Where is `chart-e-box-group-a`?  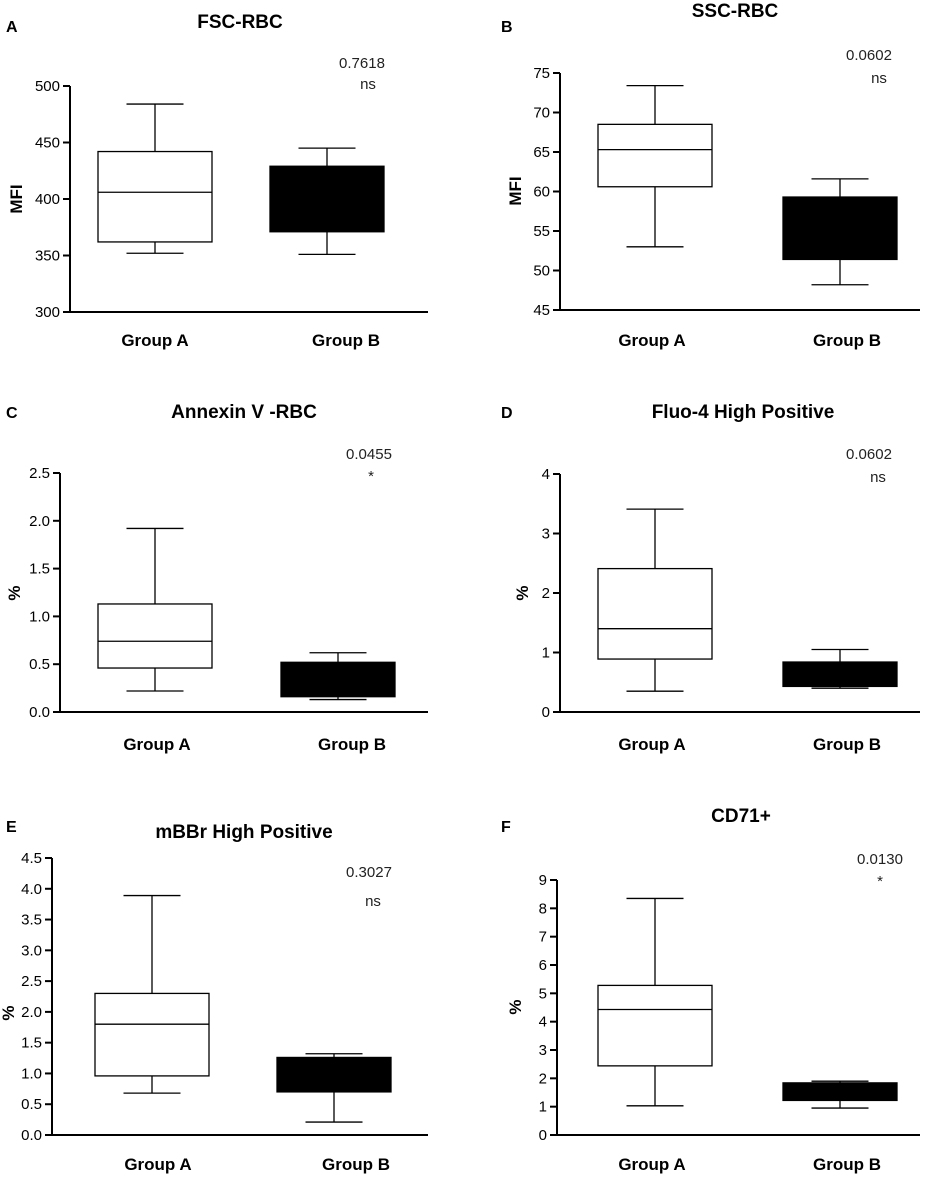
chart-e-box-group-a is located at coordinates (152, 994).